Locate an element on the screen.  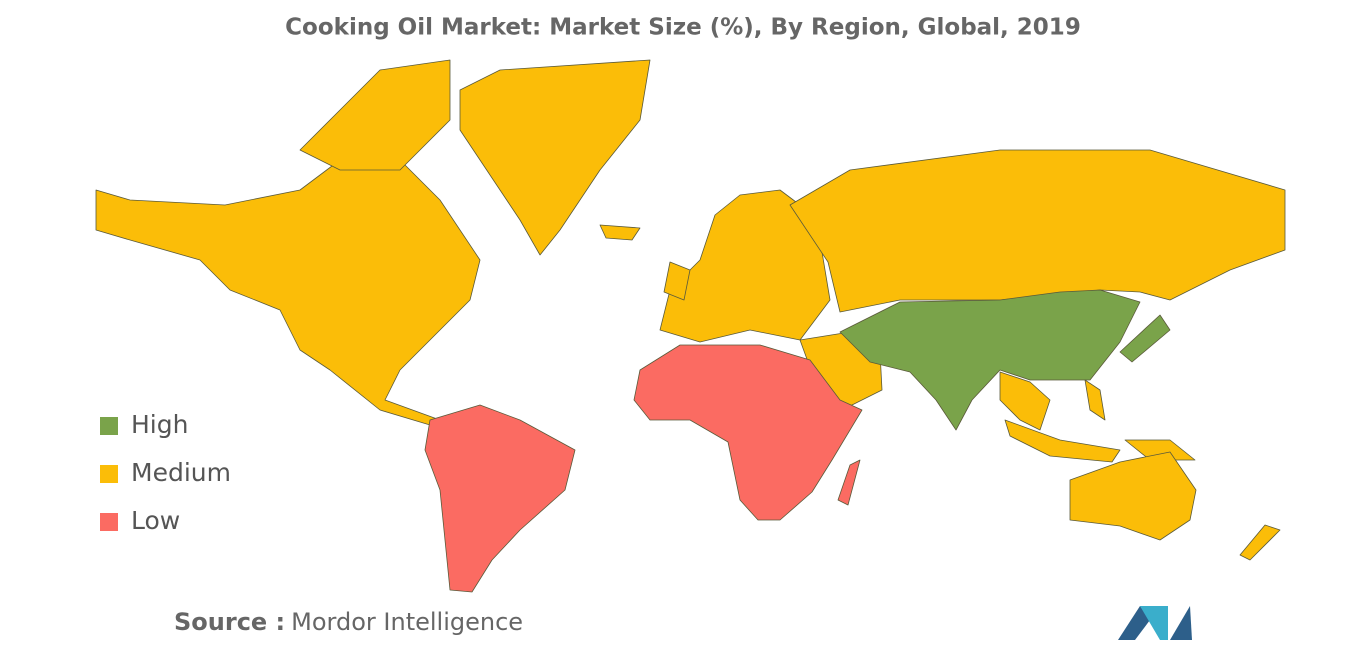
region-new-zealand is located at coordinates (1260, 542).